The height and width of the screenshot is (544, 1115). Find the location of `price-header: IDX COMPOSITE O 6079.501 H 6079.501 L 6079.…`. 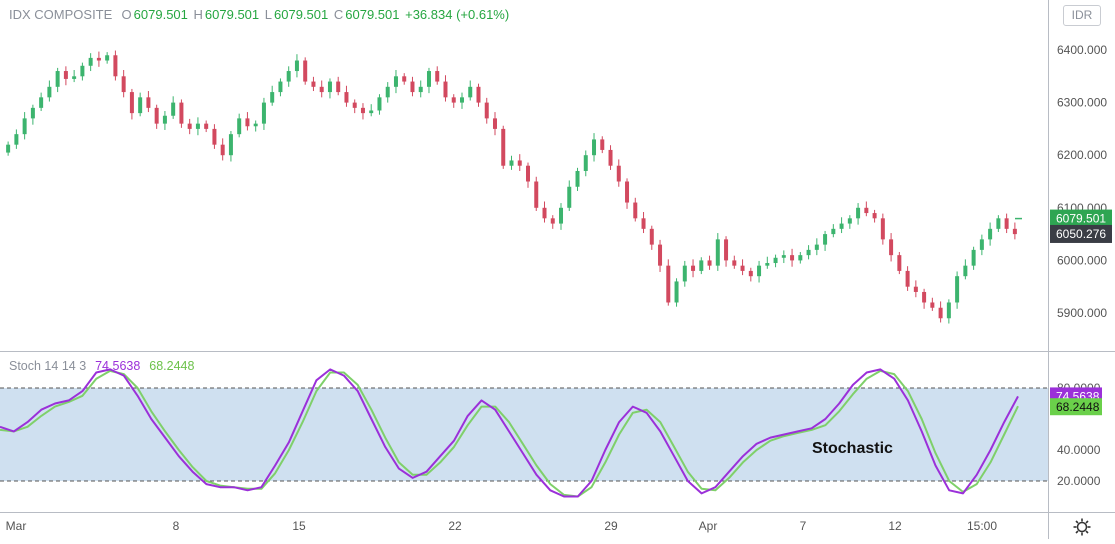

price-header: IDX COMPOSITE O 6079.501 H 6079.501 L 6079.… is located at coordinates (260, 14).